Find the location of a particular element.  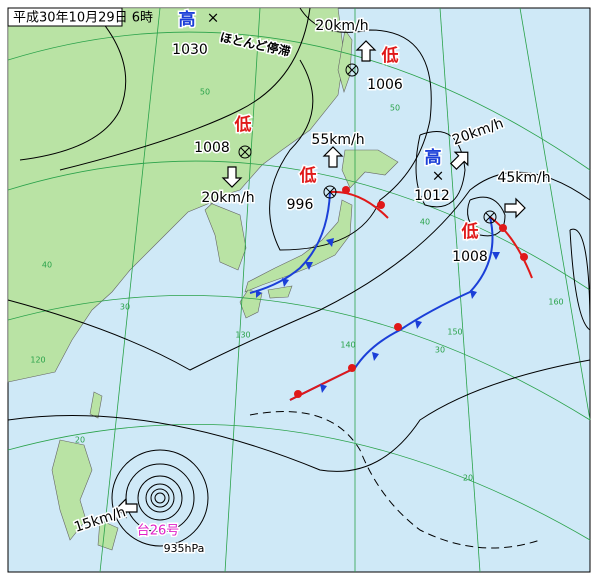

pressure-label: 1012 is located at coordinates (432, 196).